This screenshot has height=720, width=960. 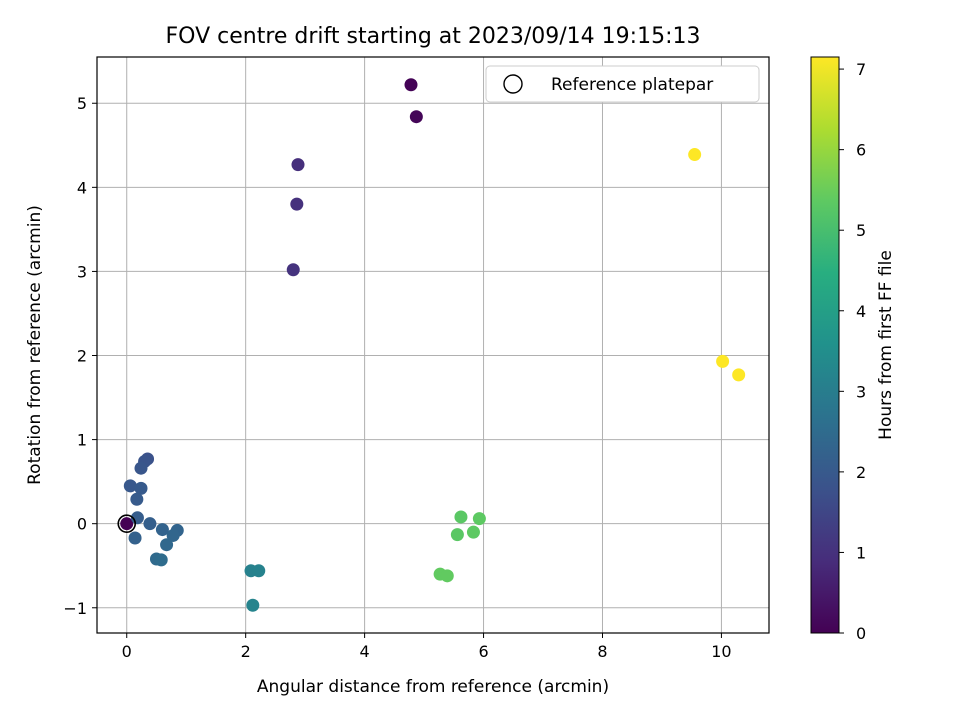 What do you see at coordinates (246, 651) in the screenshot?
I see `x-tick-label: 2` at bounding box center [246, 651].